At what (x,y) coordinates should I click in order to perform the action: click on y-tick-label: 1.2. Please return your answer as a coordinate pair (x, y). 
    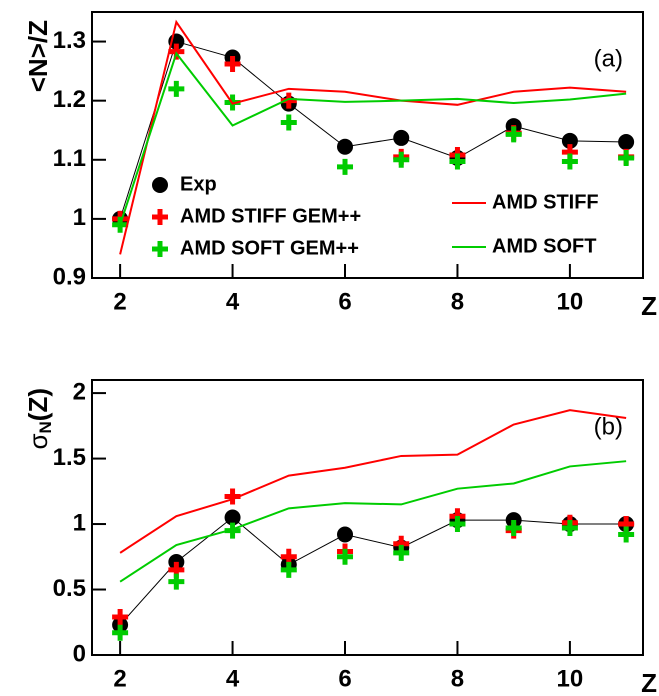
    Looking at the image, I should click on (69, 99).